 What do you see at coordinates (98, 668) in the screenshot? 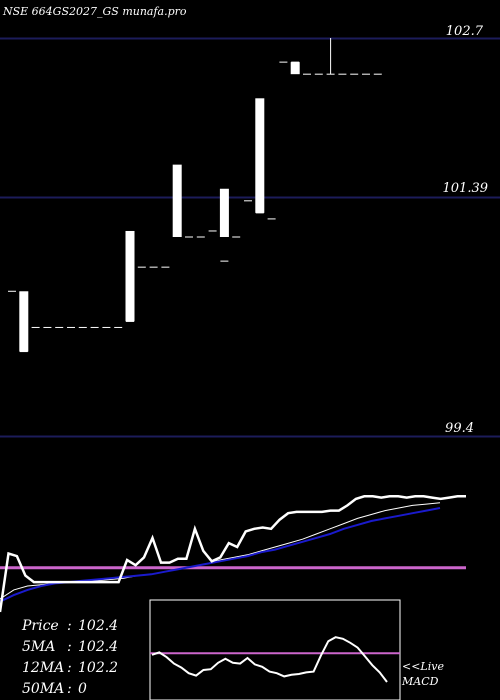
I see `ma12-value: 102.2` at bounding box center [98, 668].